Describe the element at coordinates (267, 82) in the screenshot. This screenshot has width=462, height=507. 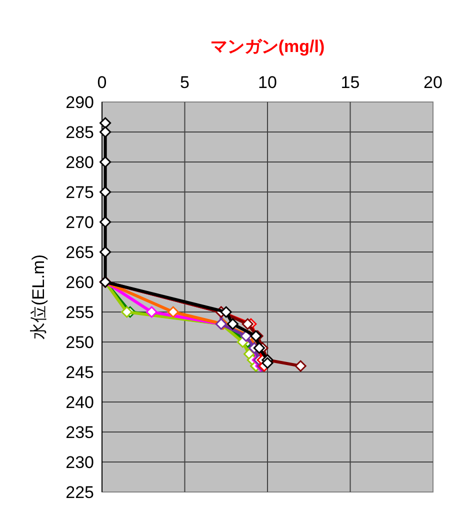
I see `x-tick-label: 10` at that location.